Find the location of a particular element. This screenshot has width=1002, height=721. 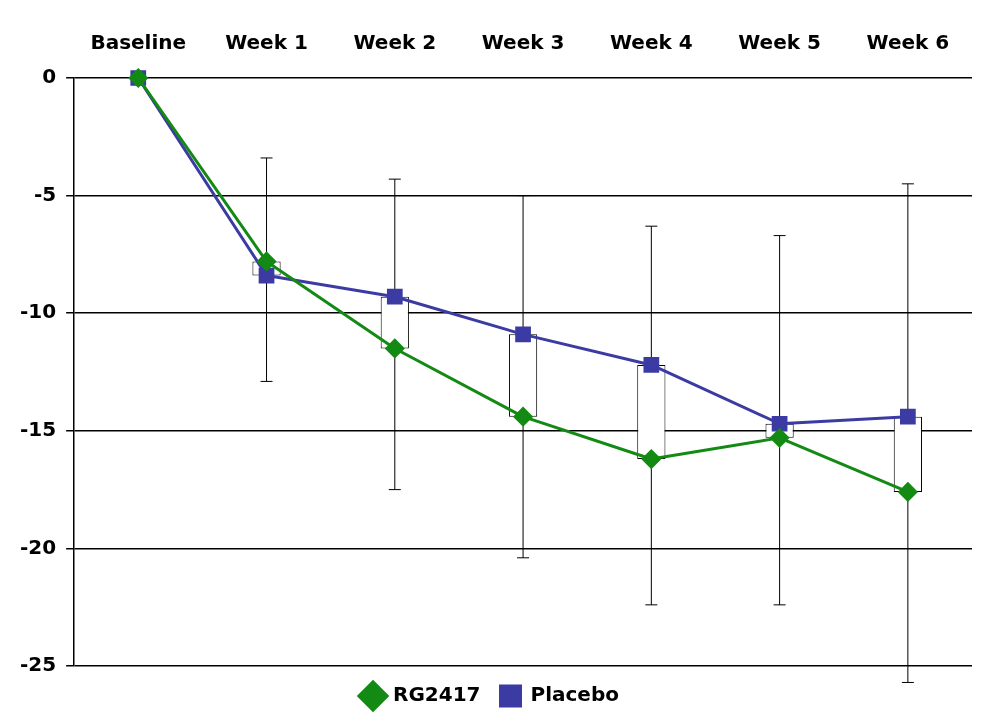

x-tick-label: Baseline is located at coordinates (138, 42).